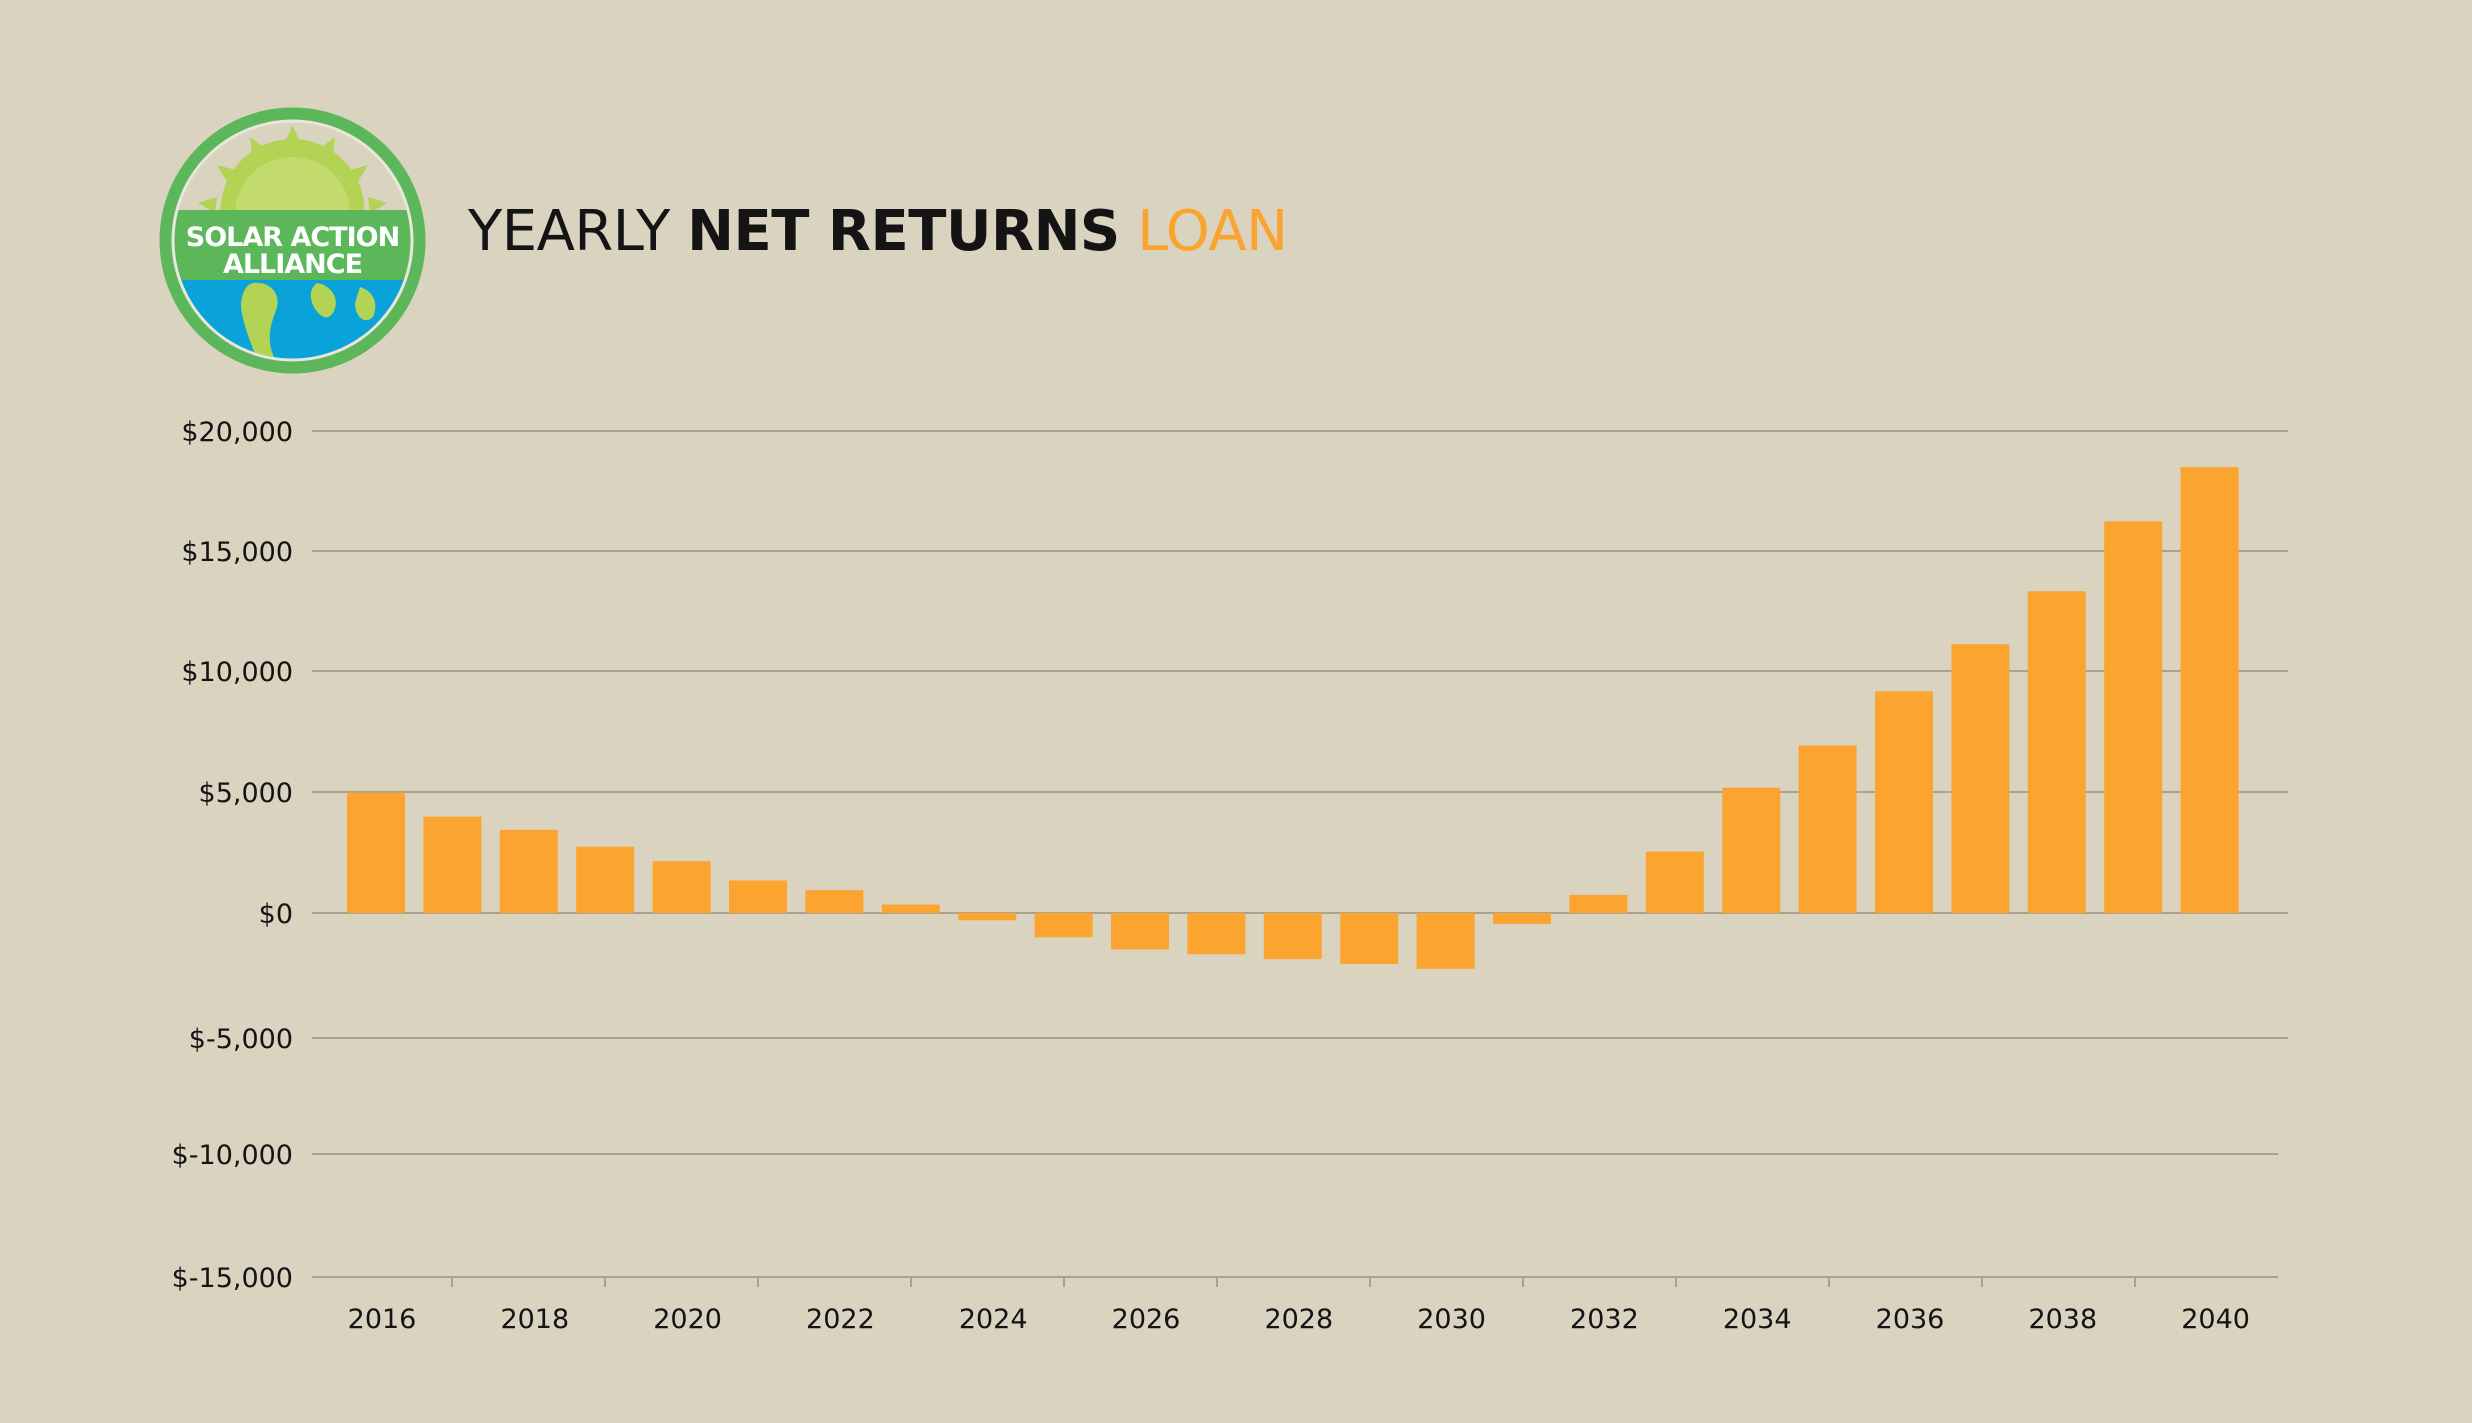 This screenshot has height=1423, width=2472. Describe the element at coordinates (1451, 1319) in the screenshot. I see `x-tick-label: 2030` at that location.